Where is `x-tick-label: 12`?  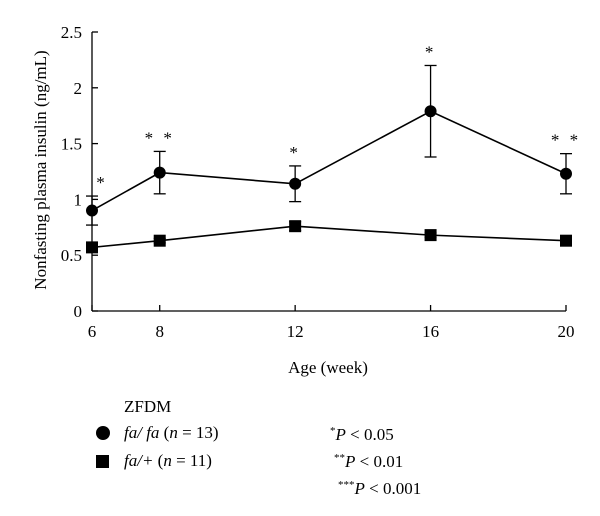
x-tick-label: 12 is located at coordinates (295, 331).